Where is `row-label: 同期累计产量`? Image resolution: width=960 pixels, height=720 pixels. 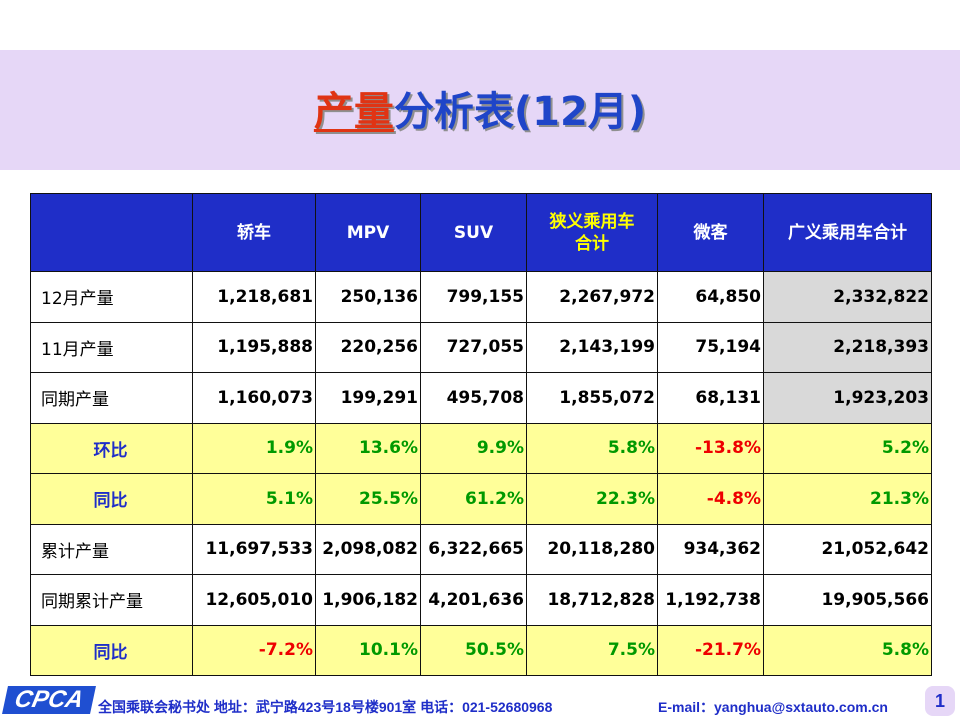
row-label: 同期累计产量 is located at coordinates (111, 600).